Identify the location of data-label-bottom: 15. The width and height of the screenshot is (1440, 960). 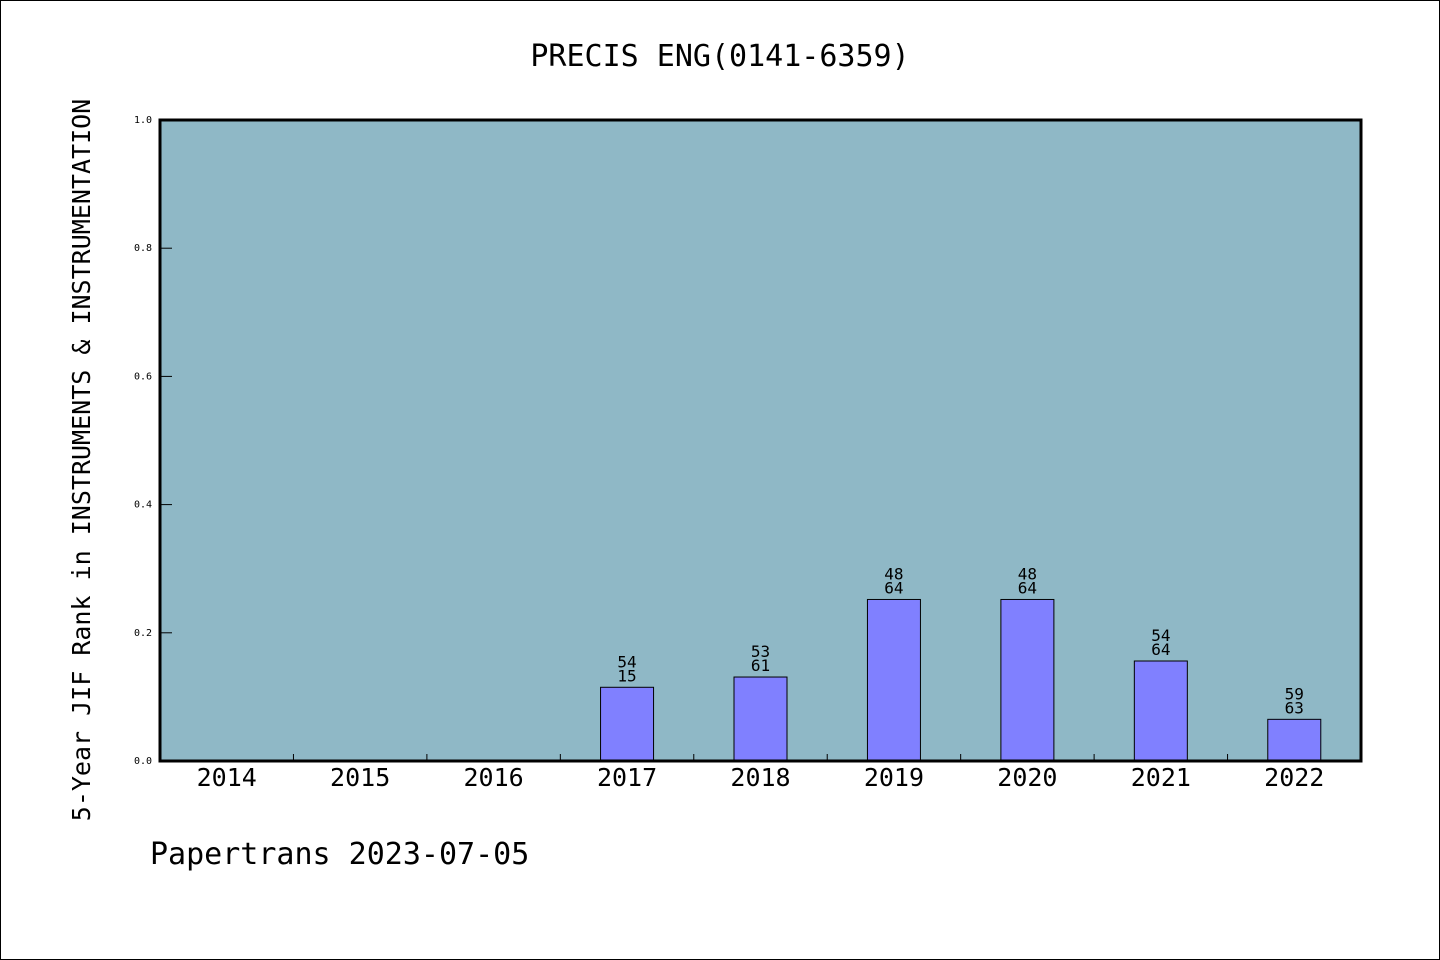
(626, 675).